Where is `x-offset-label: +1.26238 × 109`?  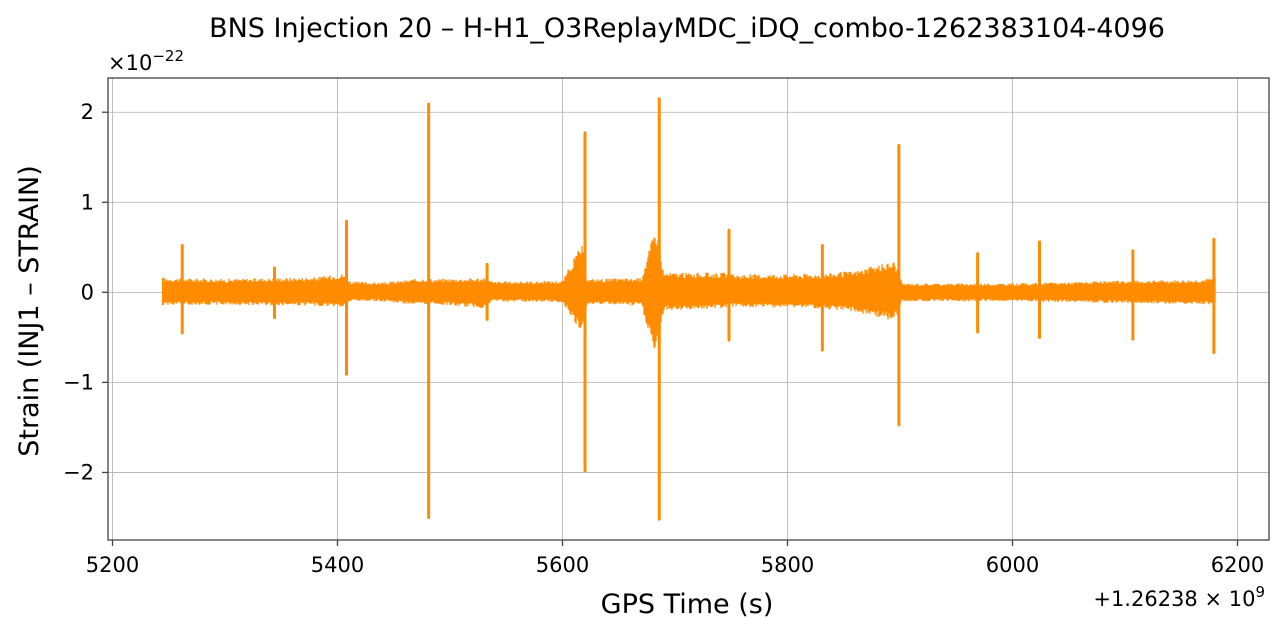 x-offset-label: +1.26238 × 109 is located at coordinates (1179, 597).